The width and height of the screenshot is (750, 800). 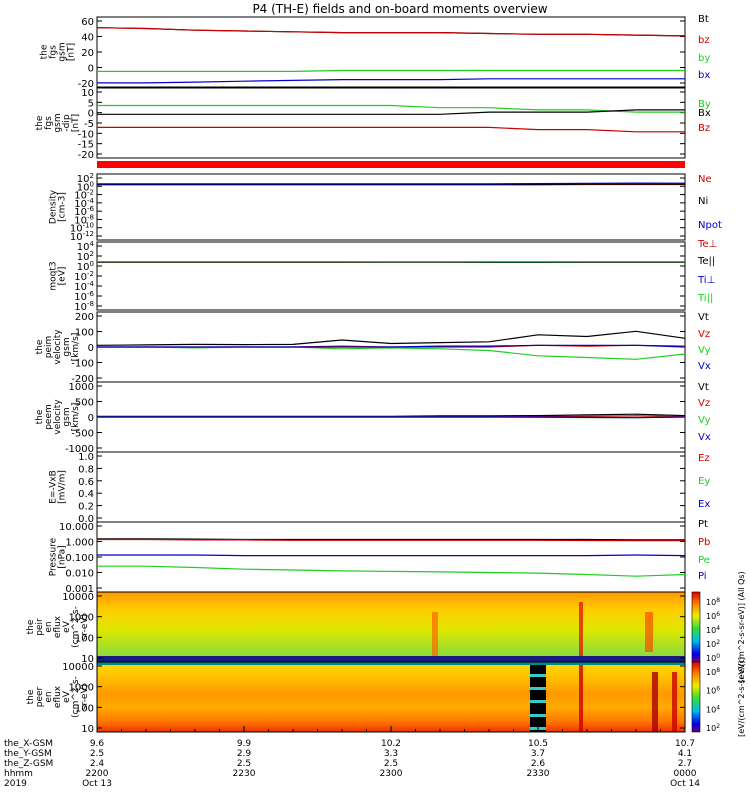 I want to click on y-tick-label: 10000, so click(x=78, y=597).